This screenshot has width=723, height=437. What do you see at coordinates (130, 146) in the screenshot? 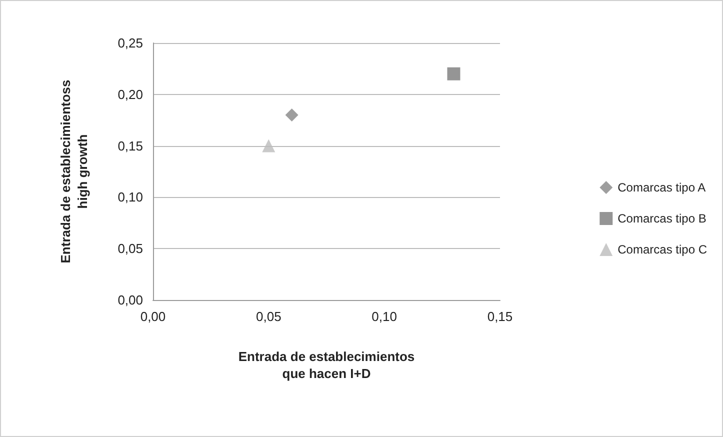
I see `y-tick-label: 0,15` at bounding box center [130, 146].